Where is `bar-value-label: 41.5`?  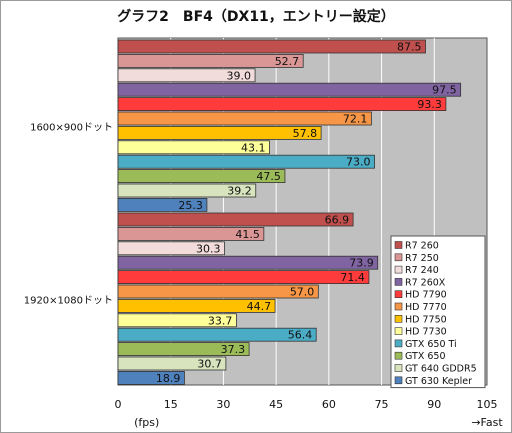 bar-value-label: 41.5 is located at coordinates (247, 234).